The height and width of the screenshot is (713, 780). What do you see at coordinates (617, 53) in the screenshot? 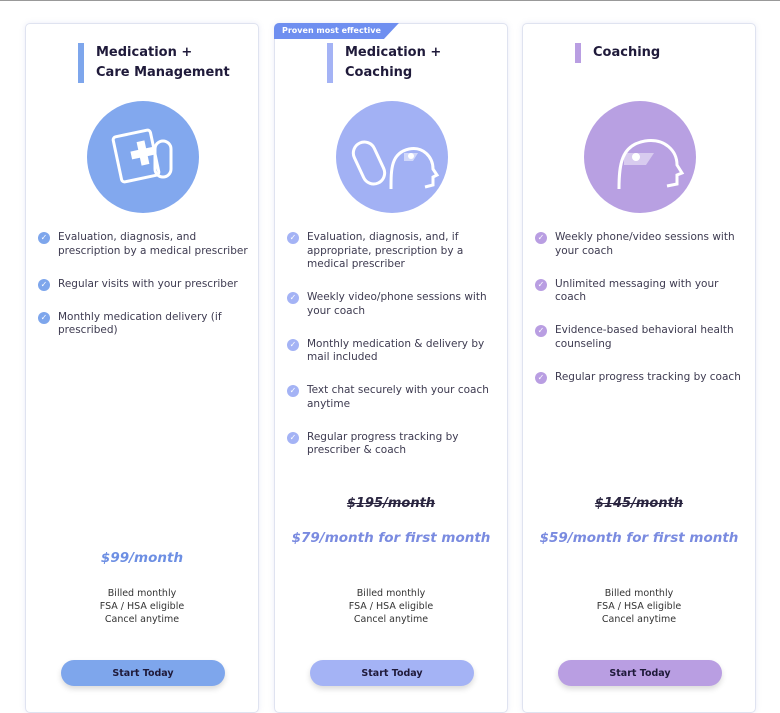
I see `plan-title: Coaching` at bounding box center [617, 53].